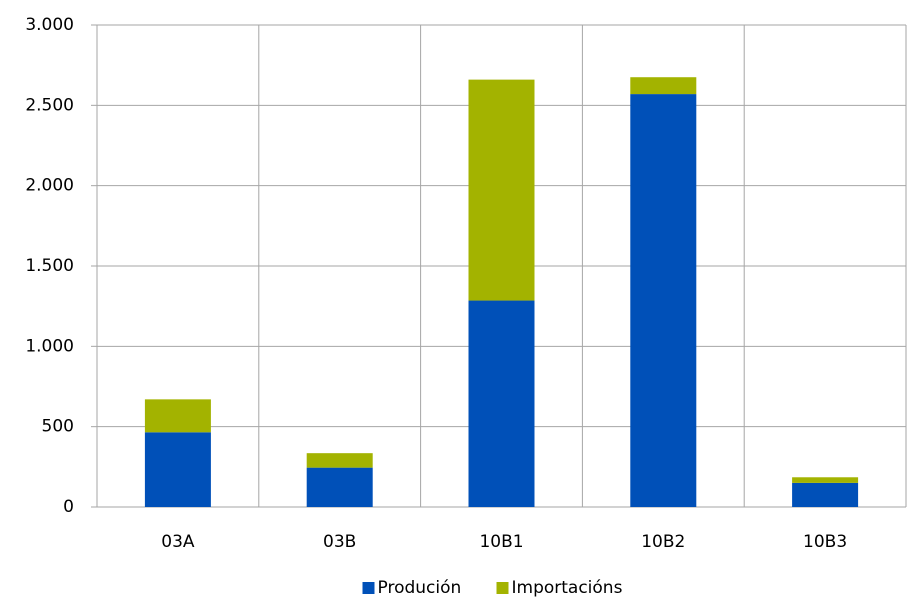 Image resolution: width=908 pixels, height=604 pixels. Describe the element at coordinates (178, 542) in the screenshot. I see `x-tick-label: 03A` at that location.